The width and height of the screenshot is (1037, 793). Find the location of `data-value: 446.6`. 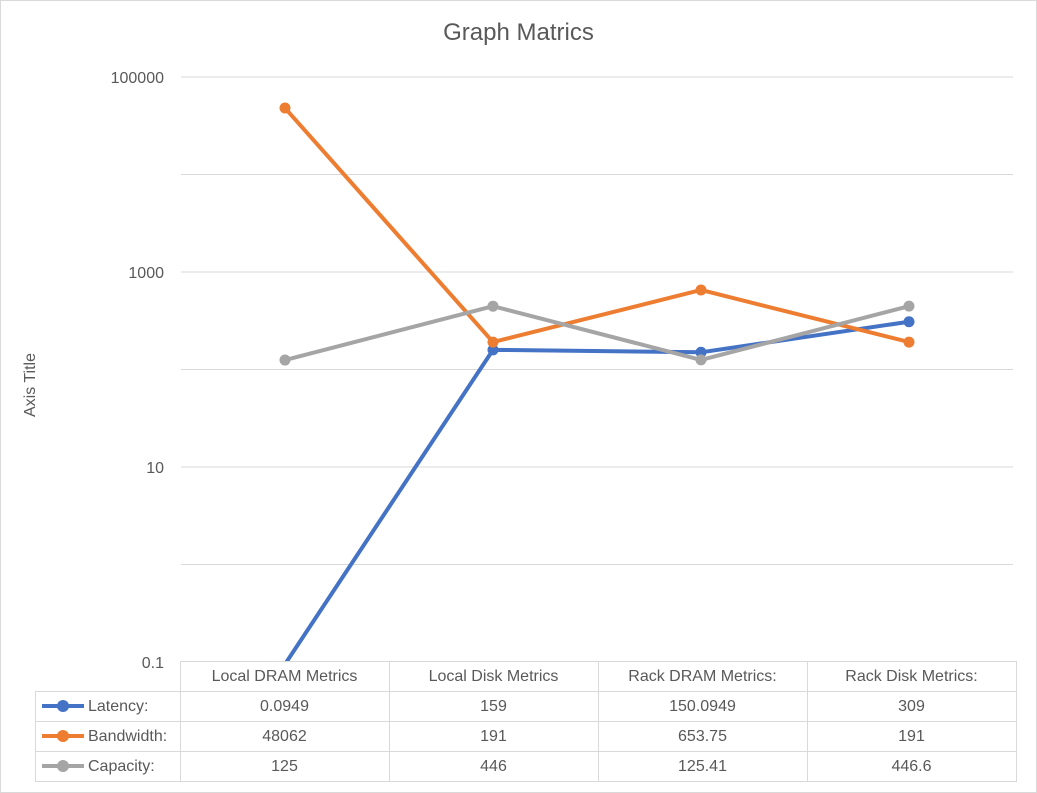

data-value: 446.6 is located at coordinates (911, 766).